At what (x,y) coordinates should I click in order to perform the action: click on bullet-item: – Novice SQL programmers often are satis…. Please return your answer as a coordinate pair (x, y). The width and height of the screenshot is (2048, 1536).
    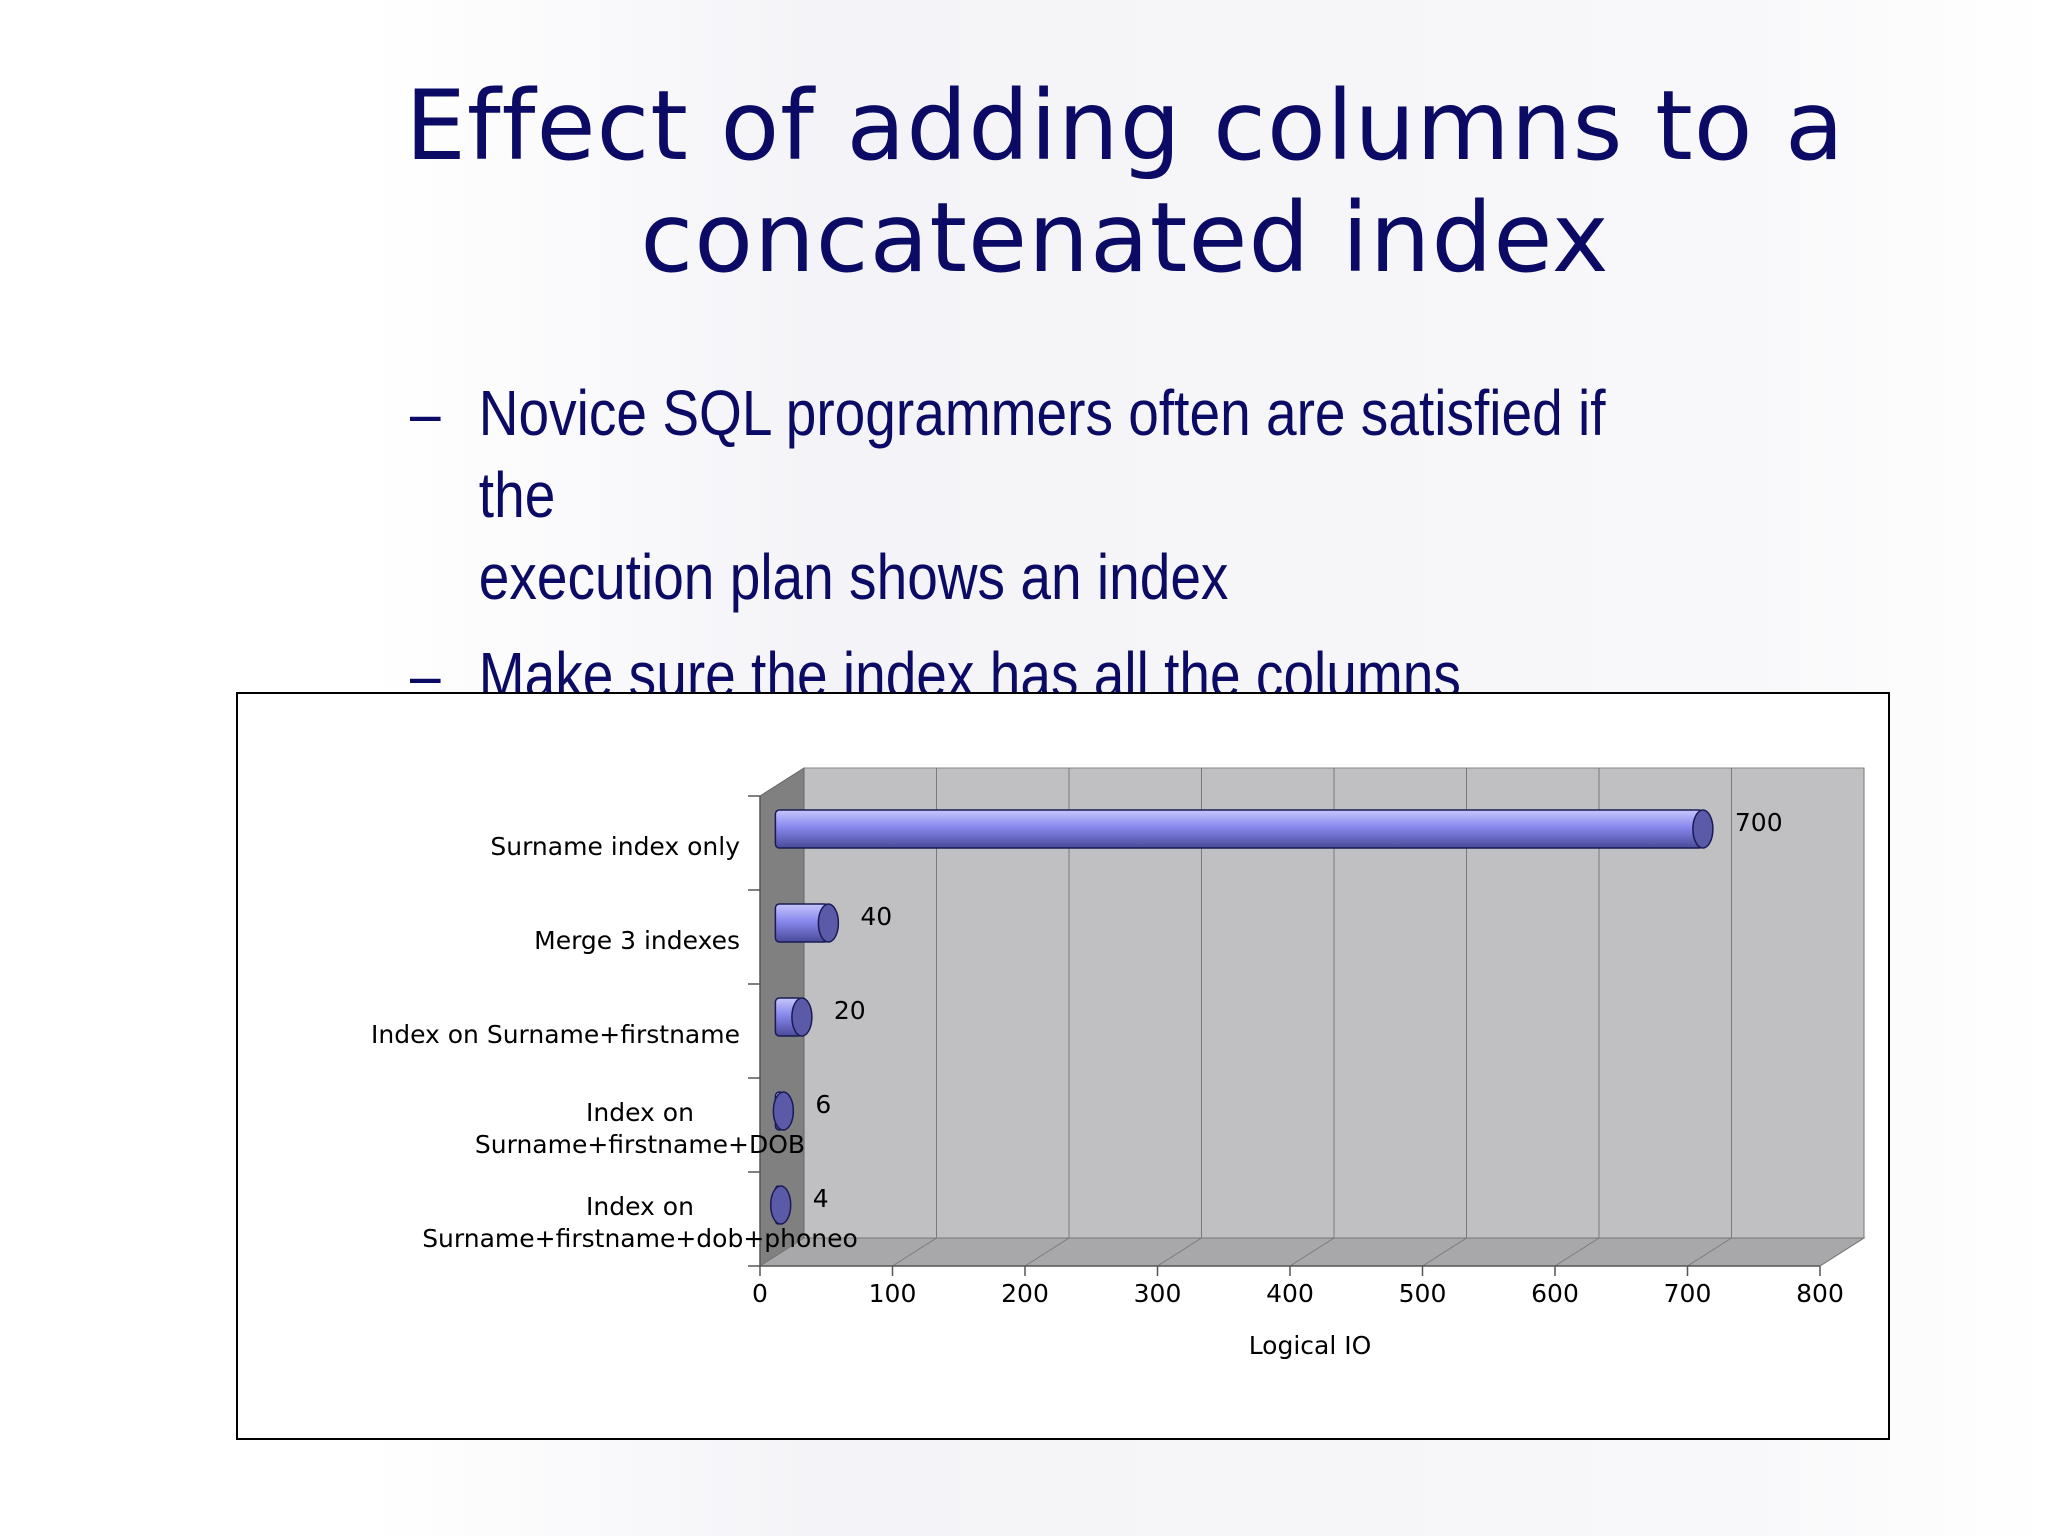
    Looking at the image, I should click on (1012, 495).